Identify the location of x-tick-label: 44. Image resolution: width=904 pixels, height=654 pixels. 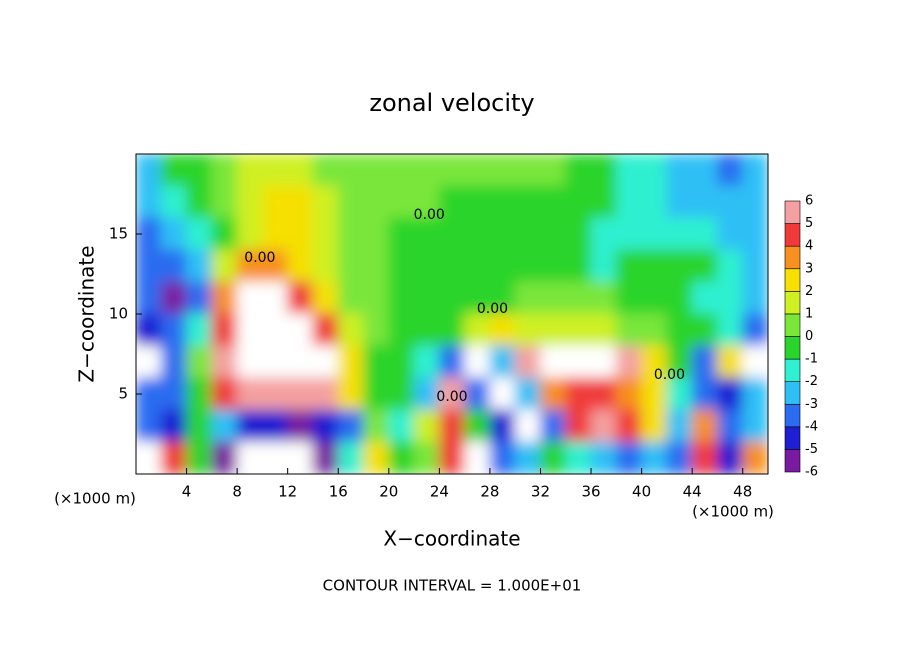
(692, 492).